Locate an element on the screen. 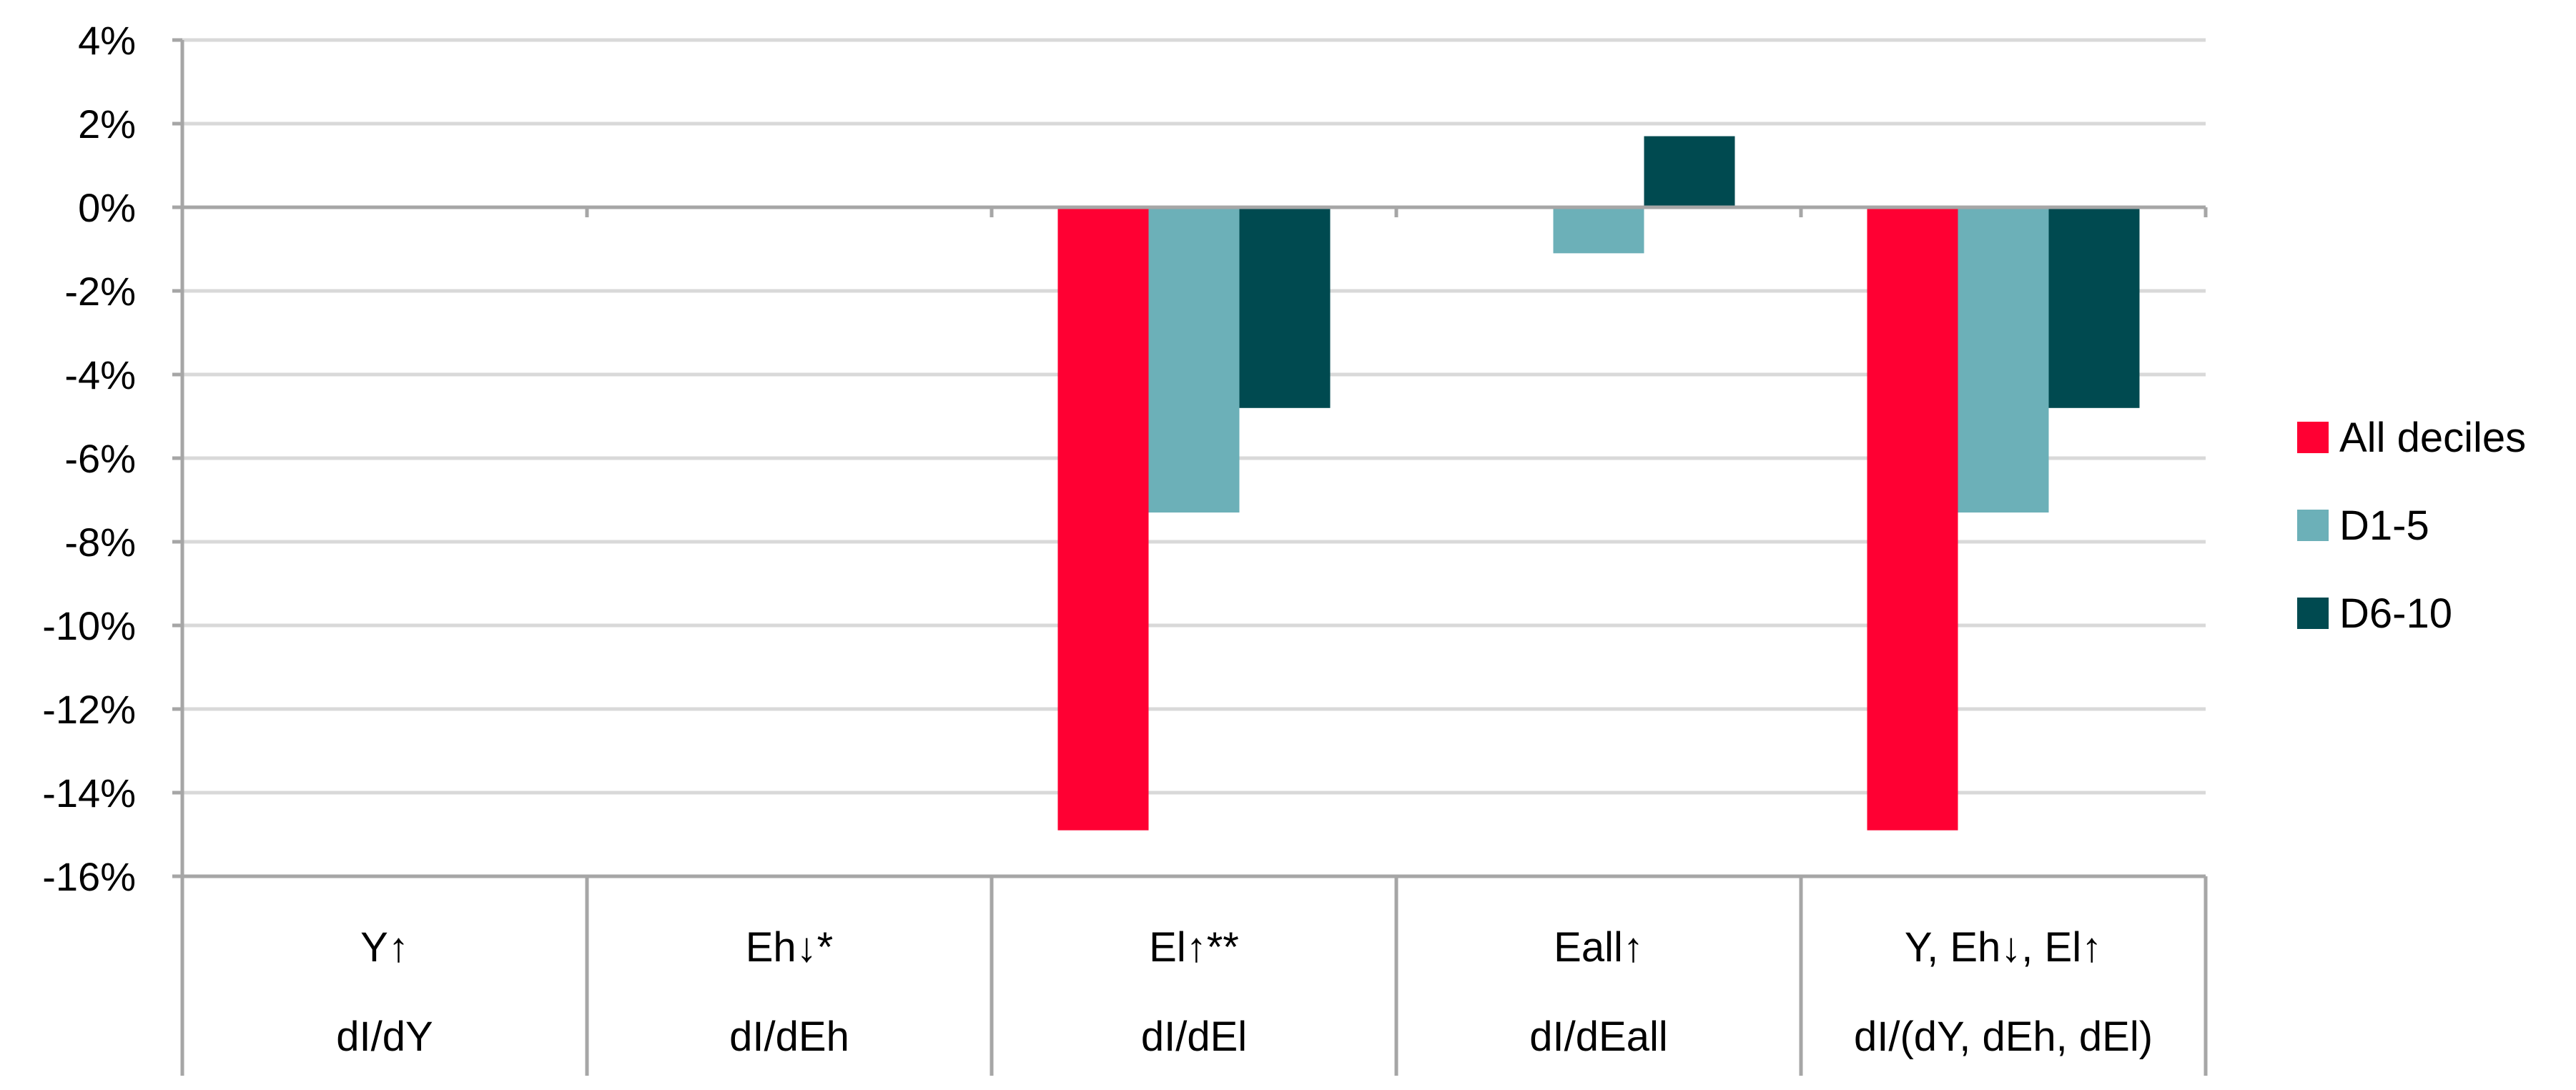 This screenshot has height=1090, width=2576. y-tick-label: -4% is located at coordinates (100, 374).